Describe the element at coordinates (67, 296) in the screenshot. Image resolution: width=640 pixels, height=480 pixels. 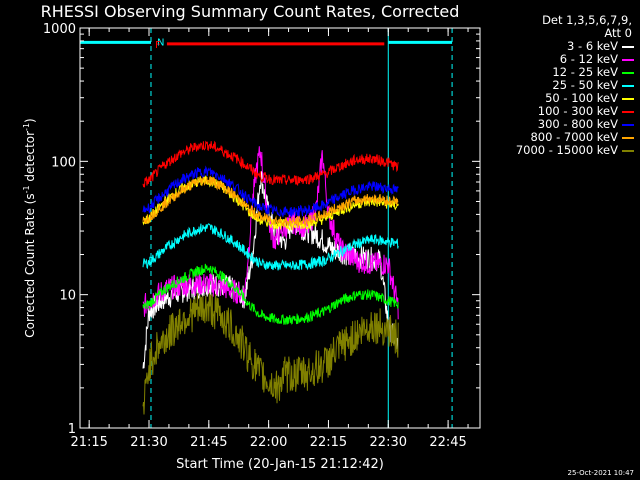
I see `y-tick-label: 10` at that location.